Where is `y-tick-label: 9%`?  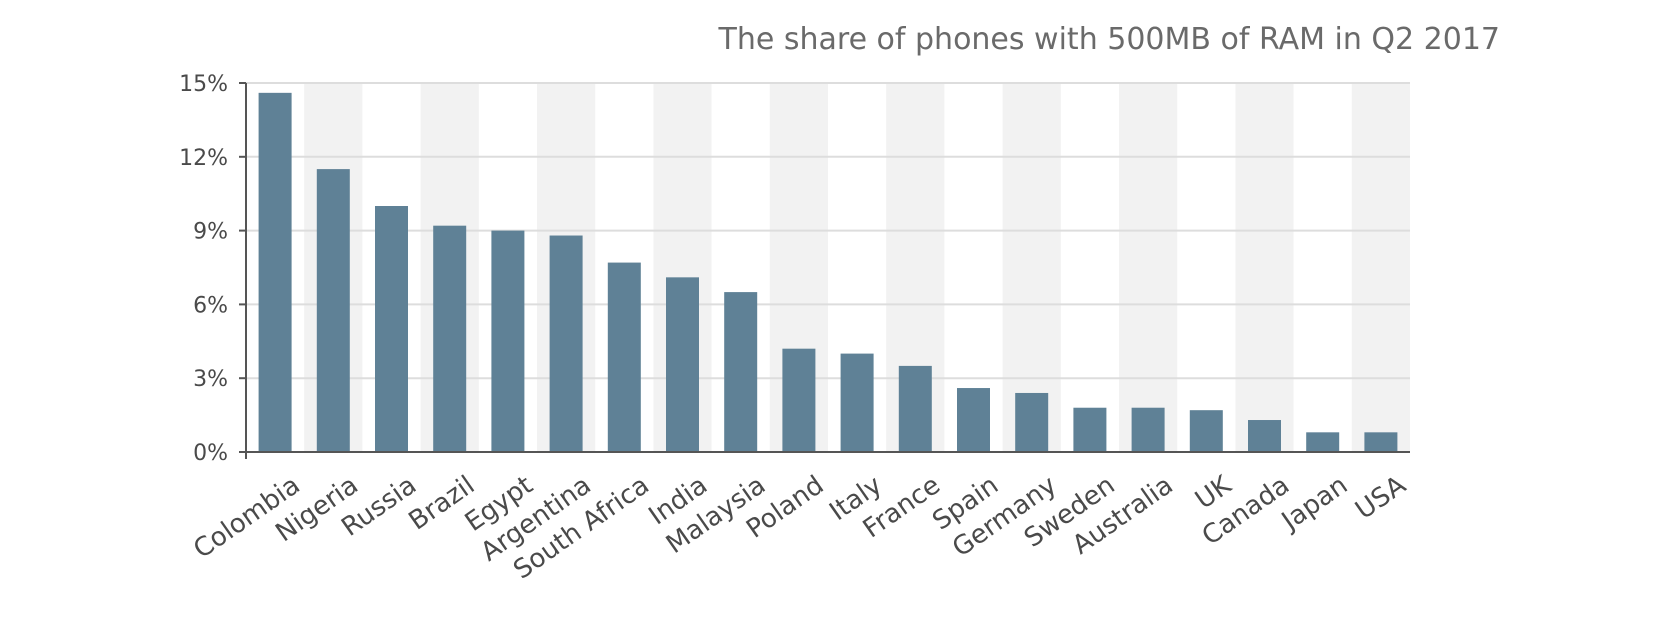 y-tick-label: 9% is located at coordinates (210, 232).